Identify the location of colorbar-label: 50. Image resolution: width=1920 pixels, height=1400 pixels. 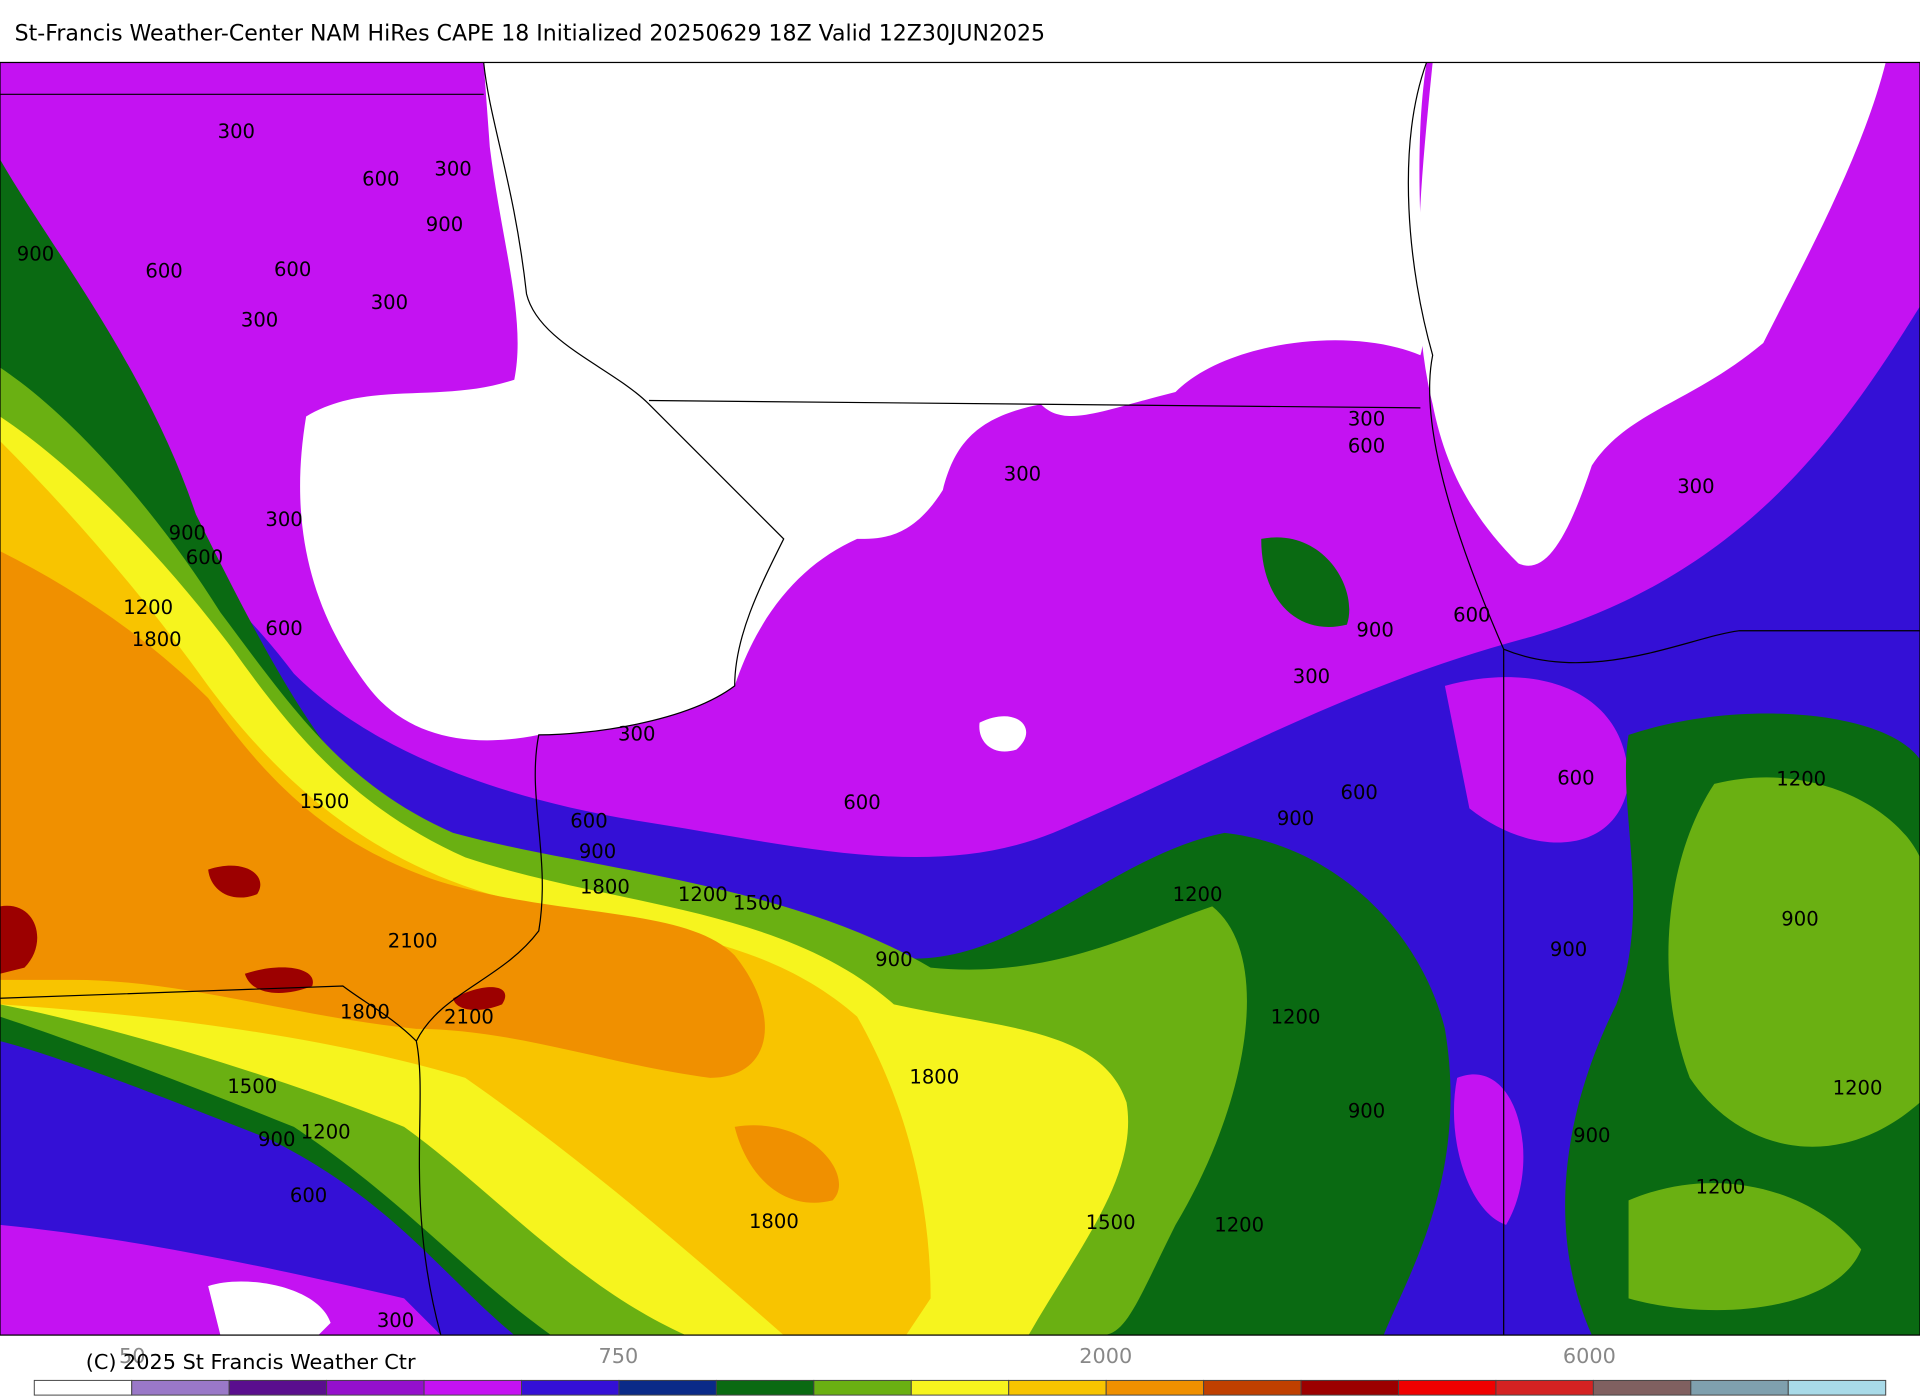
(132, 1356).